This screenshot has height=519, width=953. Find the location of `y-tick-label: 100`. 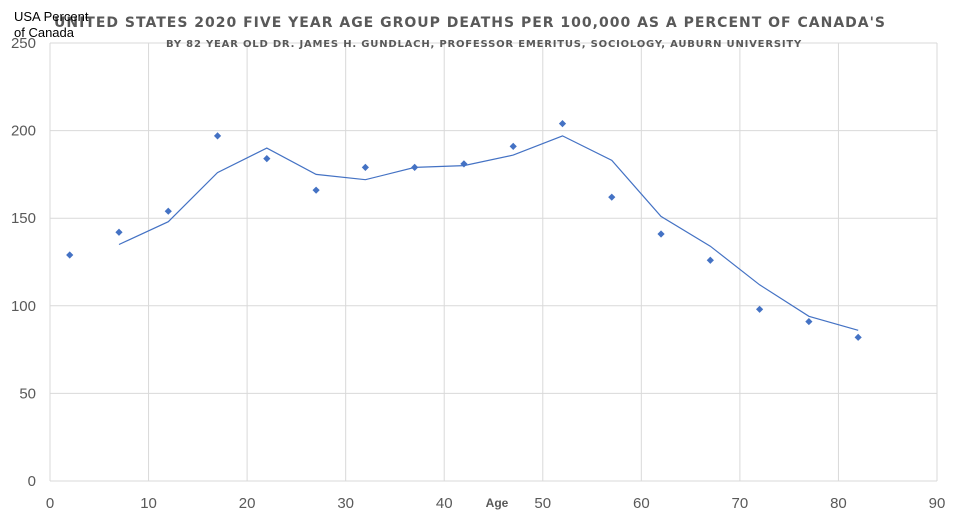

y-tick-label: 100 is located at coordinates (23, 306).